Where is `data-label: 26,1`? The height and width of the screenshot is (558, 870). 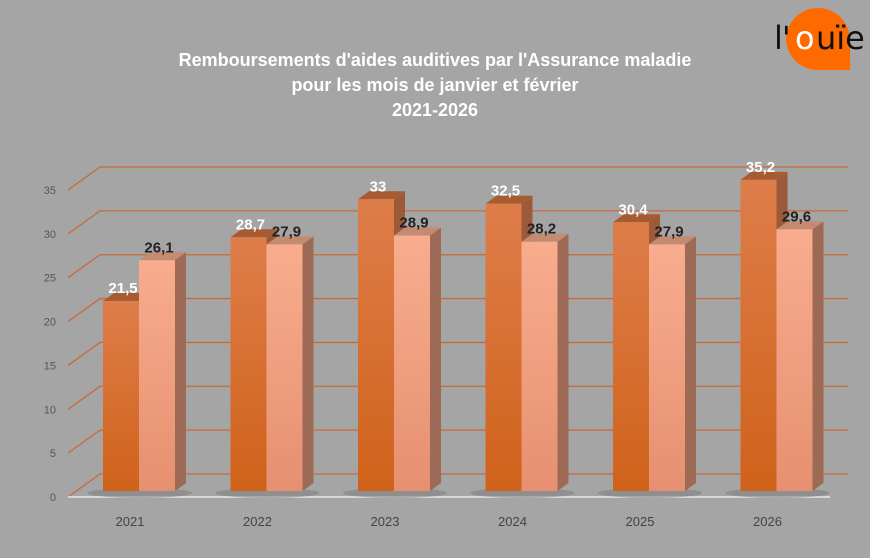 data-label: 26,1 is located at coordinates (158, 247).